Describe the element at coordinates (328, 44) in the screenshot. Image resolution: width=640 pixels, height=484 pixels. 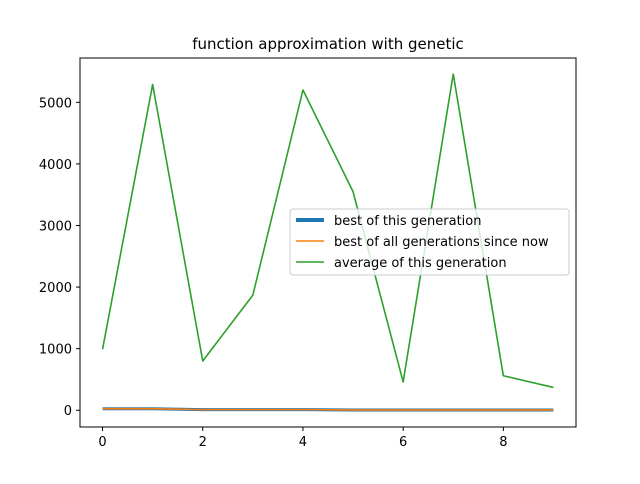
I see `chart-title: function approximation with genetic` at that location.